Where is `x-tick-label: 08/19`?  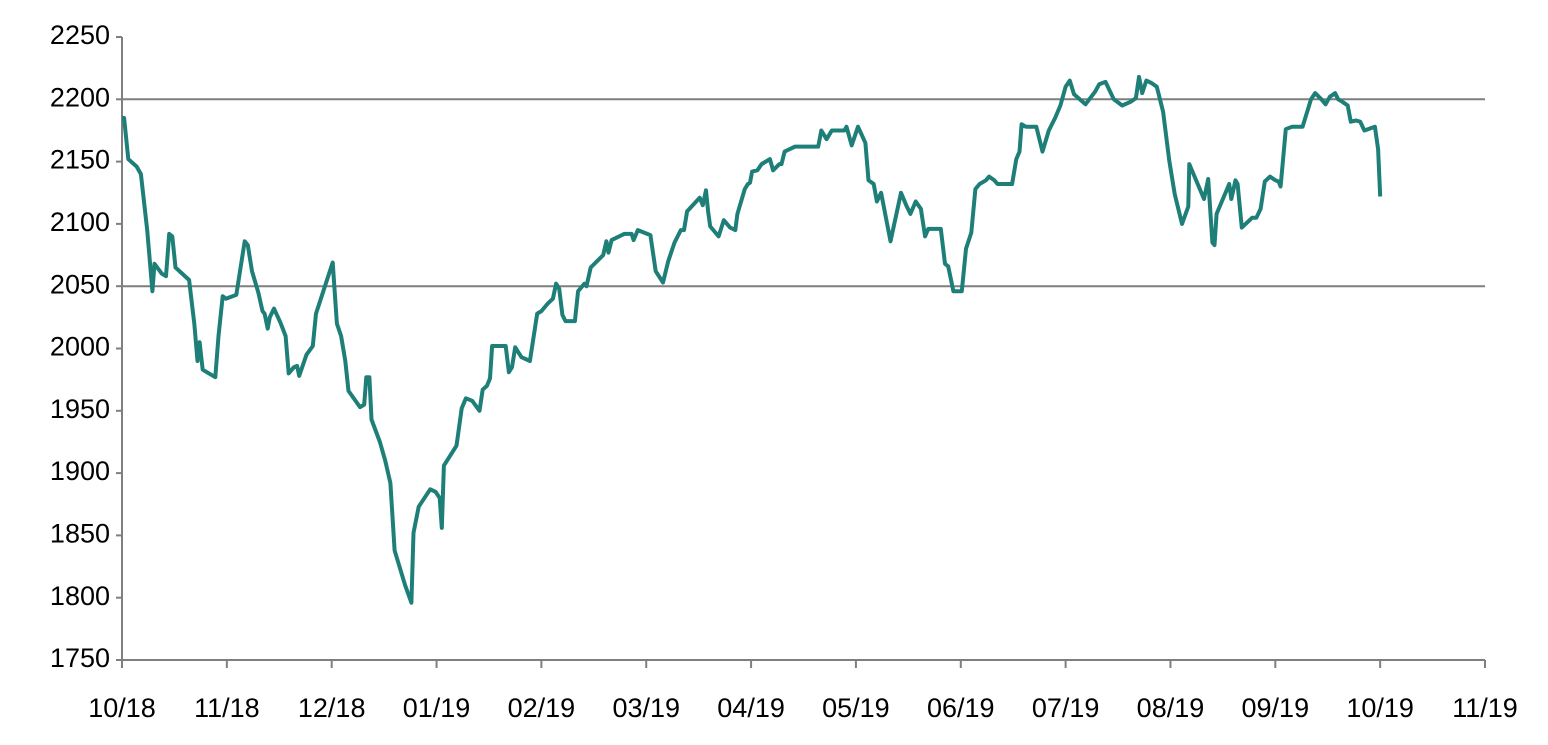 x-tick-label: 08/19 is located at coordinates (1171, 708).